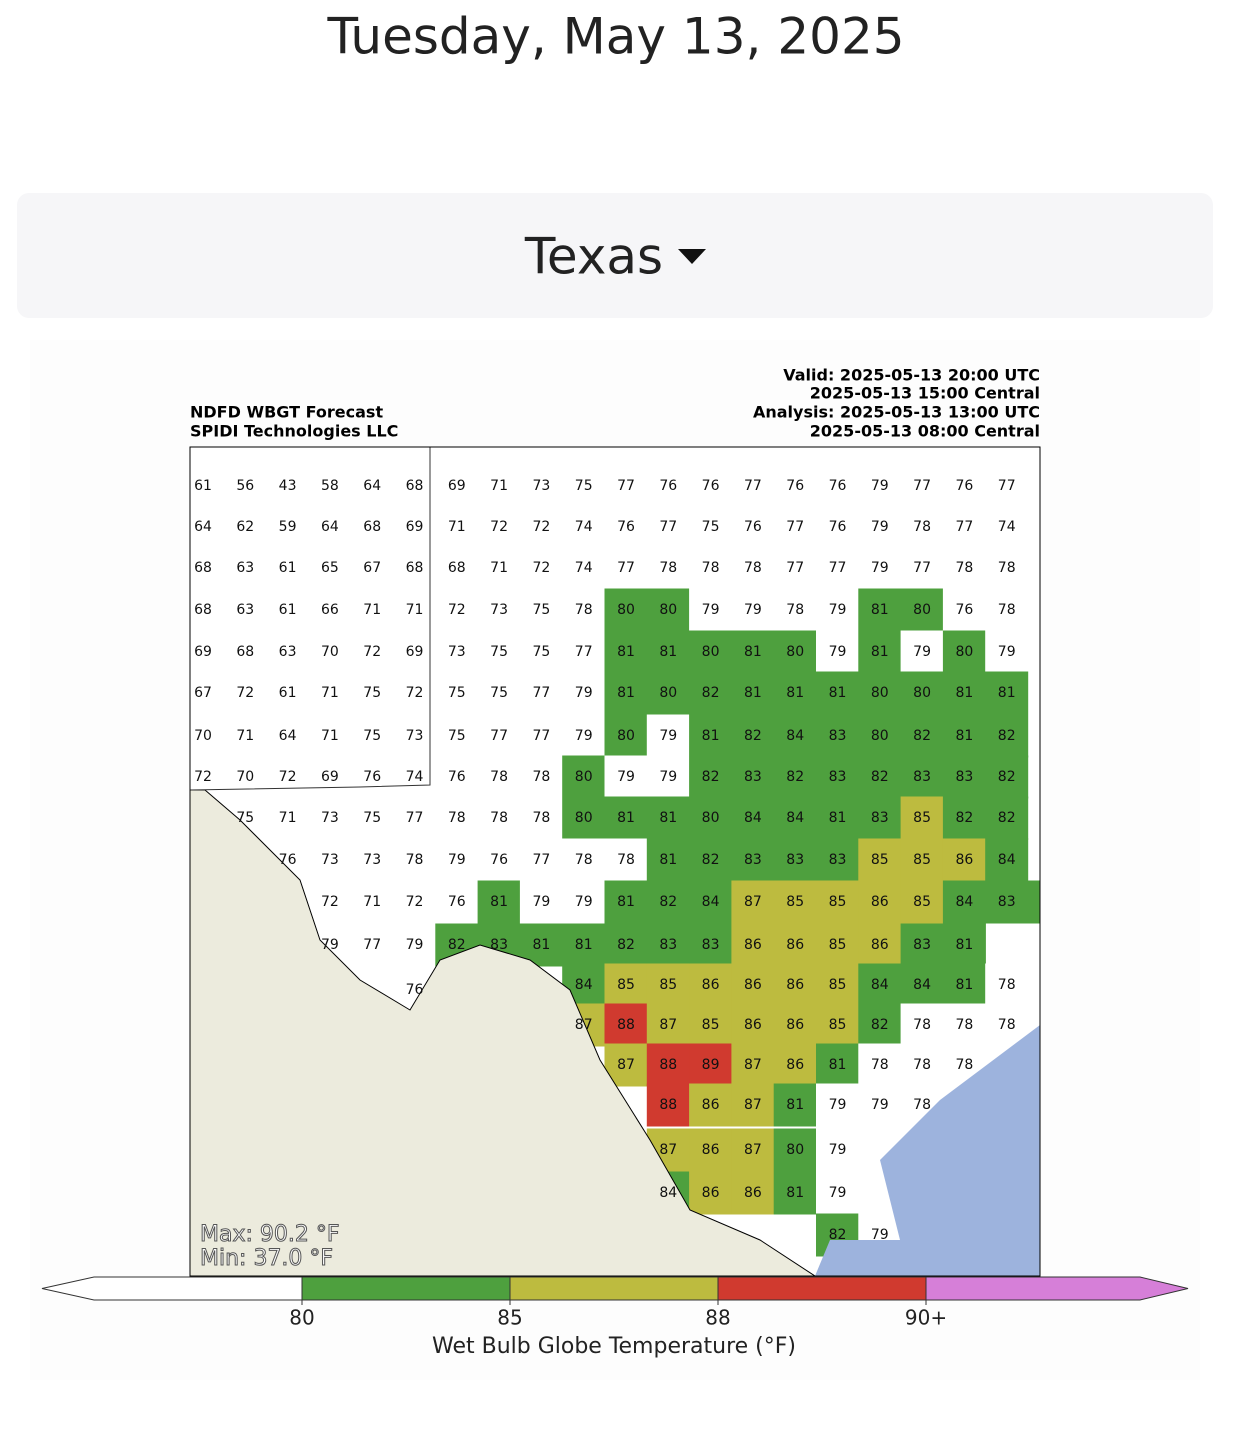 This screenshot has height=1430, width=1234. What do you see at coordinates (330, 693) in the screenshot?
I see `station-value: 71` at bounding box center [330, 693].